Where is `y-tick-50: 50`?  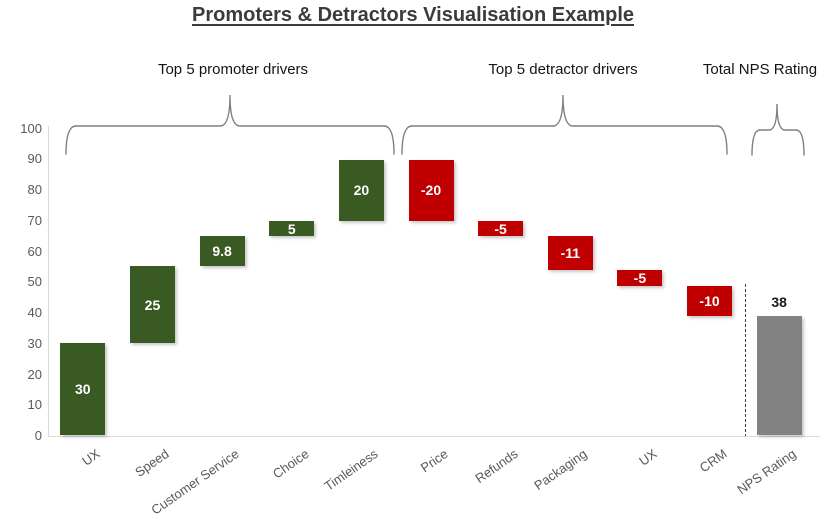
y-tick-50: 50 is located at coordinates (34, 282).